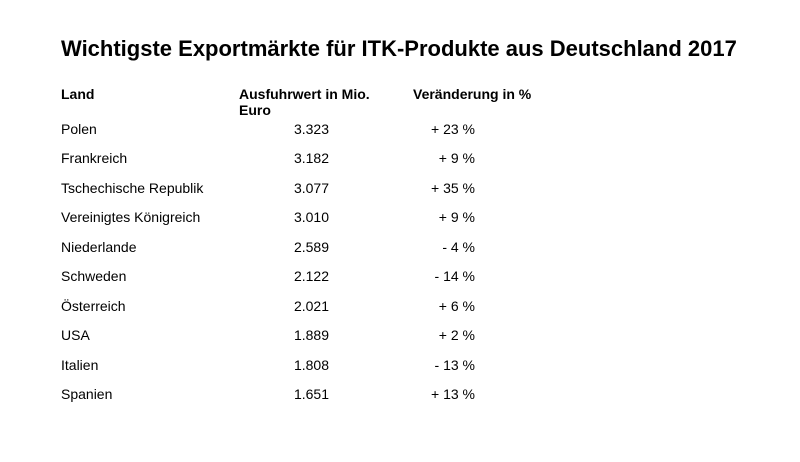 This screenshot has height=462, width=800. What do you see at coordinates (456, 306) in the screenshot?
I see `cell-change: + 6 %` at bounding box center [456, 306].